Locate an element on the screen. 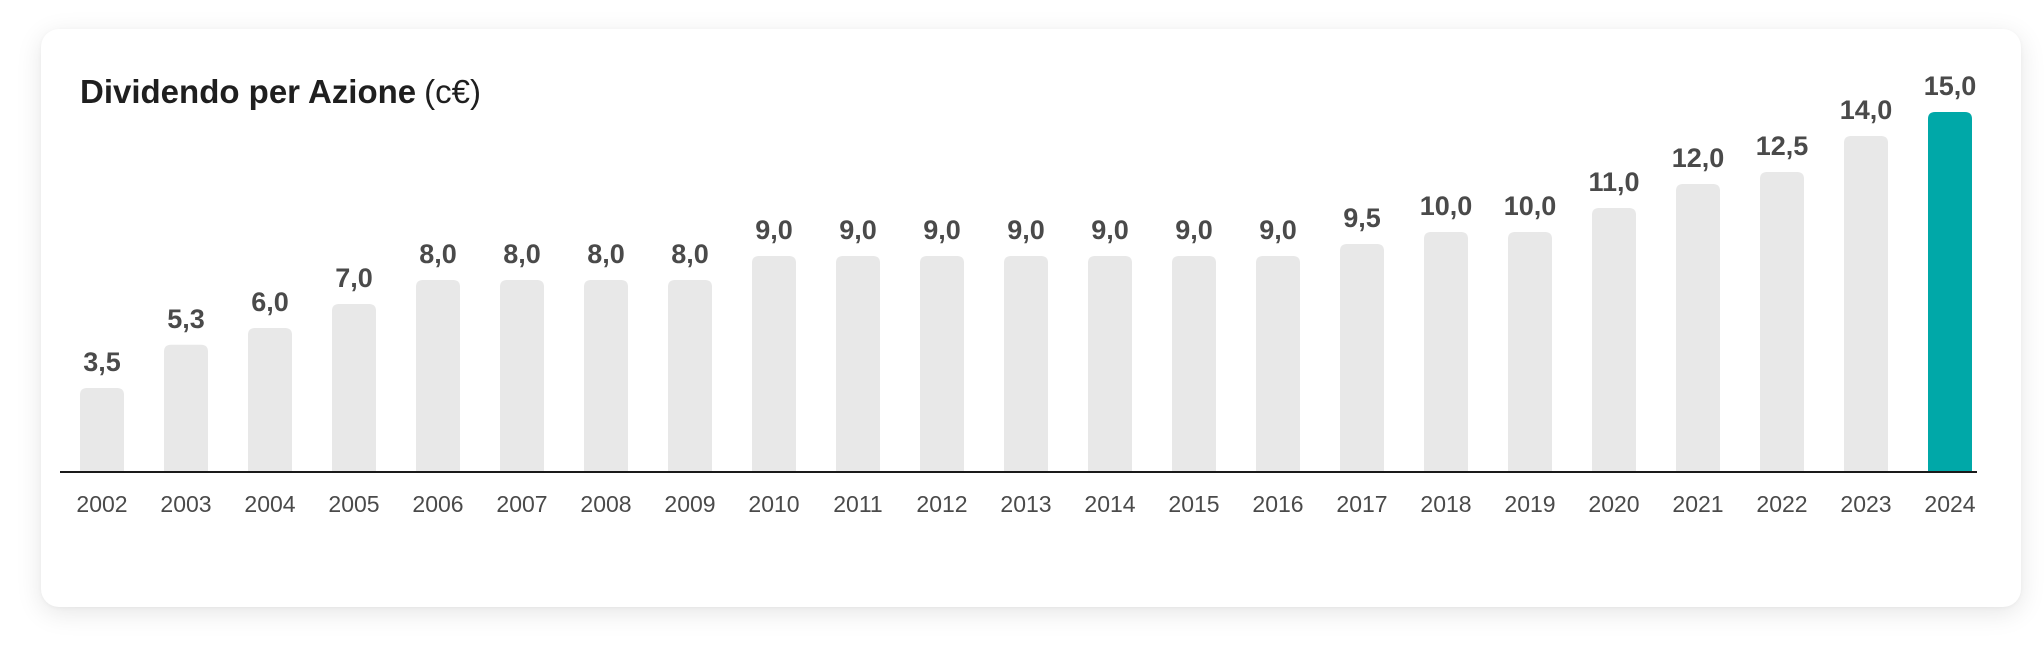 This screenshot has height=658, width=2044. value-label-2016: 9,0 is located at coordinates (1278, 230).